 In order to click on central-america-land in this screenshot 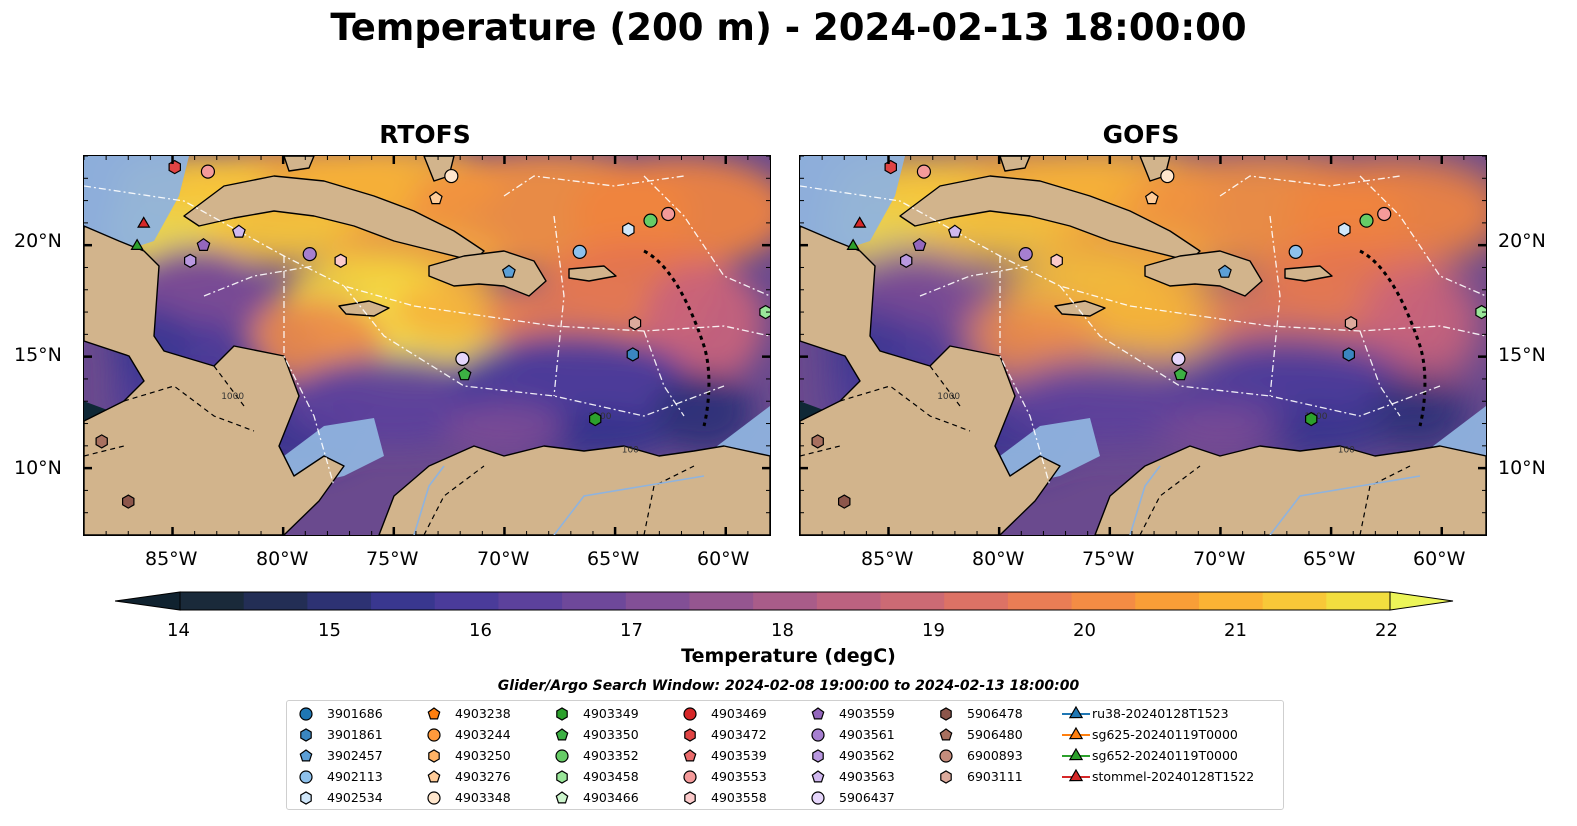, I will do `click(214, 380)`.